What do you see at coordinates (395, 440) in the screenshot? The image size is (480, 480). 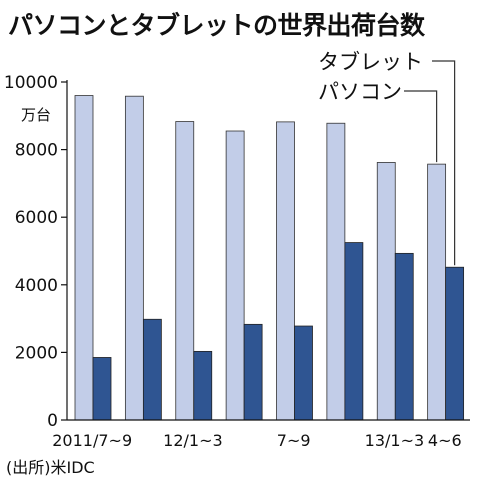 I see `x-tick-label: 13/1~3` at bounding box center [395, 440].